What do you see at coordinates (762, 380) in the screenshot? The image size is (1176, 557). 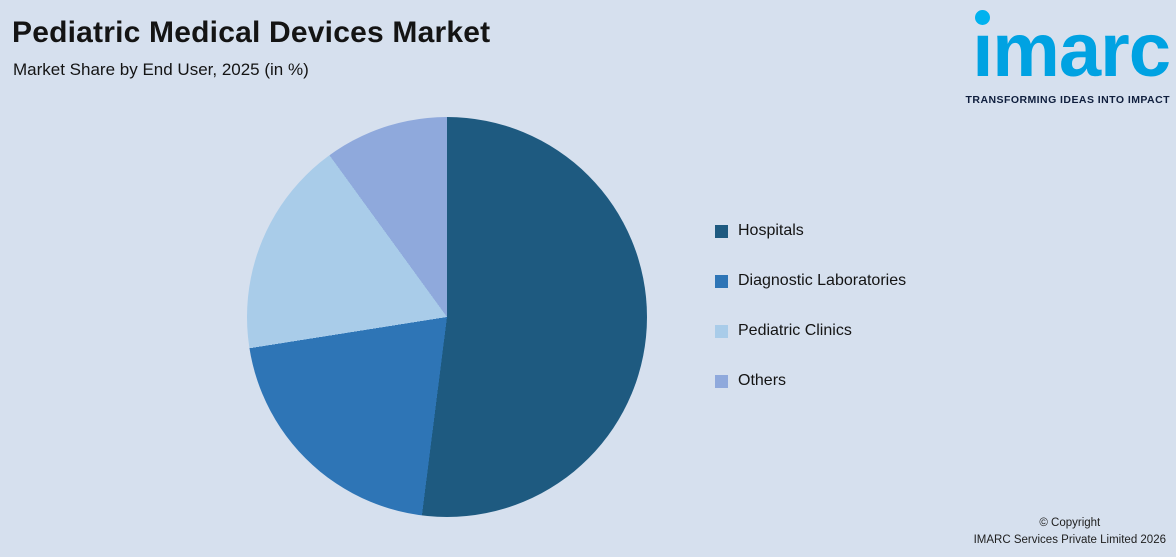 I see `legend-label: Others` at bounding box center [762, 380].